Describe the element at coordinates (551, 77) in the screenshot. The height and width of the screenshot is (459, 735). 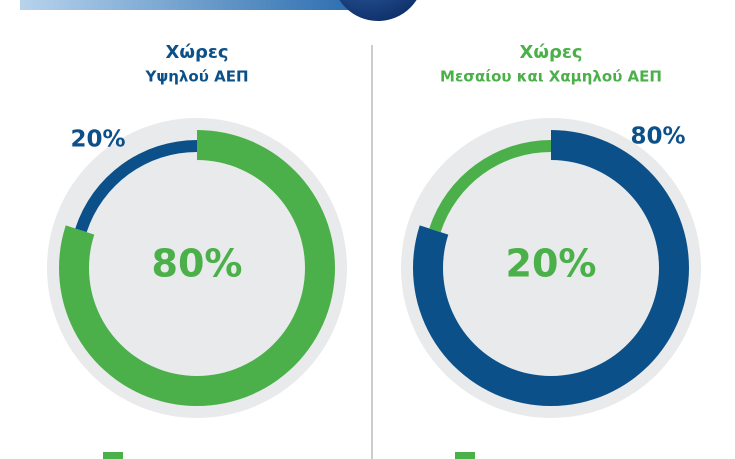
I see `chart-subtitle: Μεσαίου και Χαμηλού ΑΕΠ` at that location.